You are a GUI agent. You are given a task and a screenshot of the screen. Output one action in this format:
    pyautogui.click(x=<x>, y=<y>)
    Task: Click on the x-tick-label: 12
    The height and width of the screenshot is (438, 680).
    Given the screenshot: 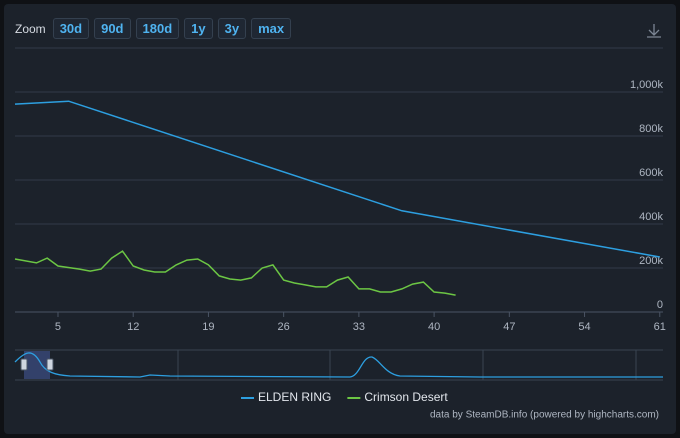 What is the action you would take?
    pyautogui.click(x=133, y=327)
    